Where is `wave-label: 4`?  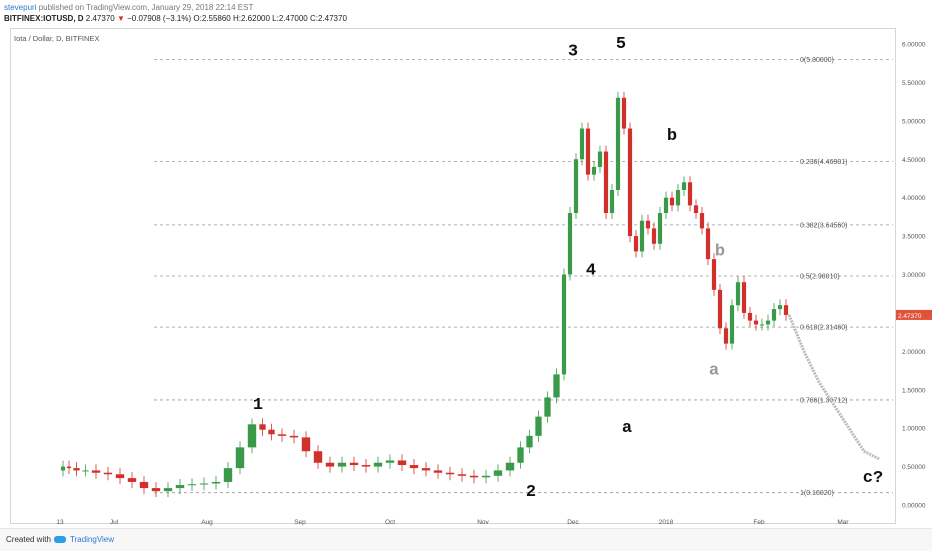
wave-label: 4 is located at coordinates (591, 271).